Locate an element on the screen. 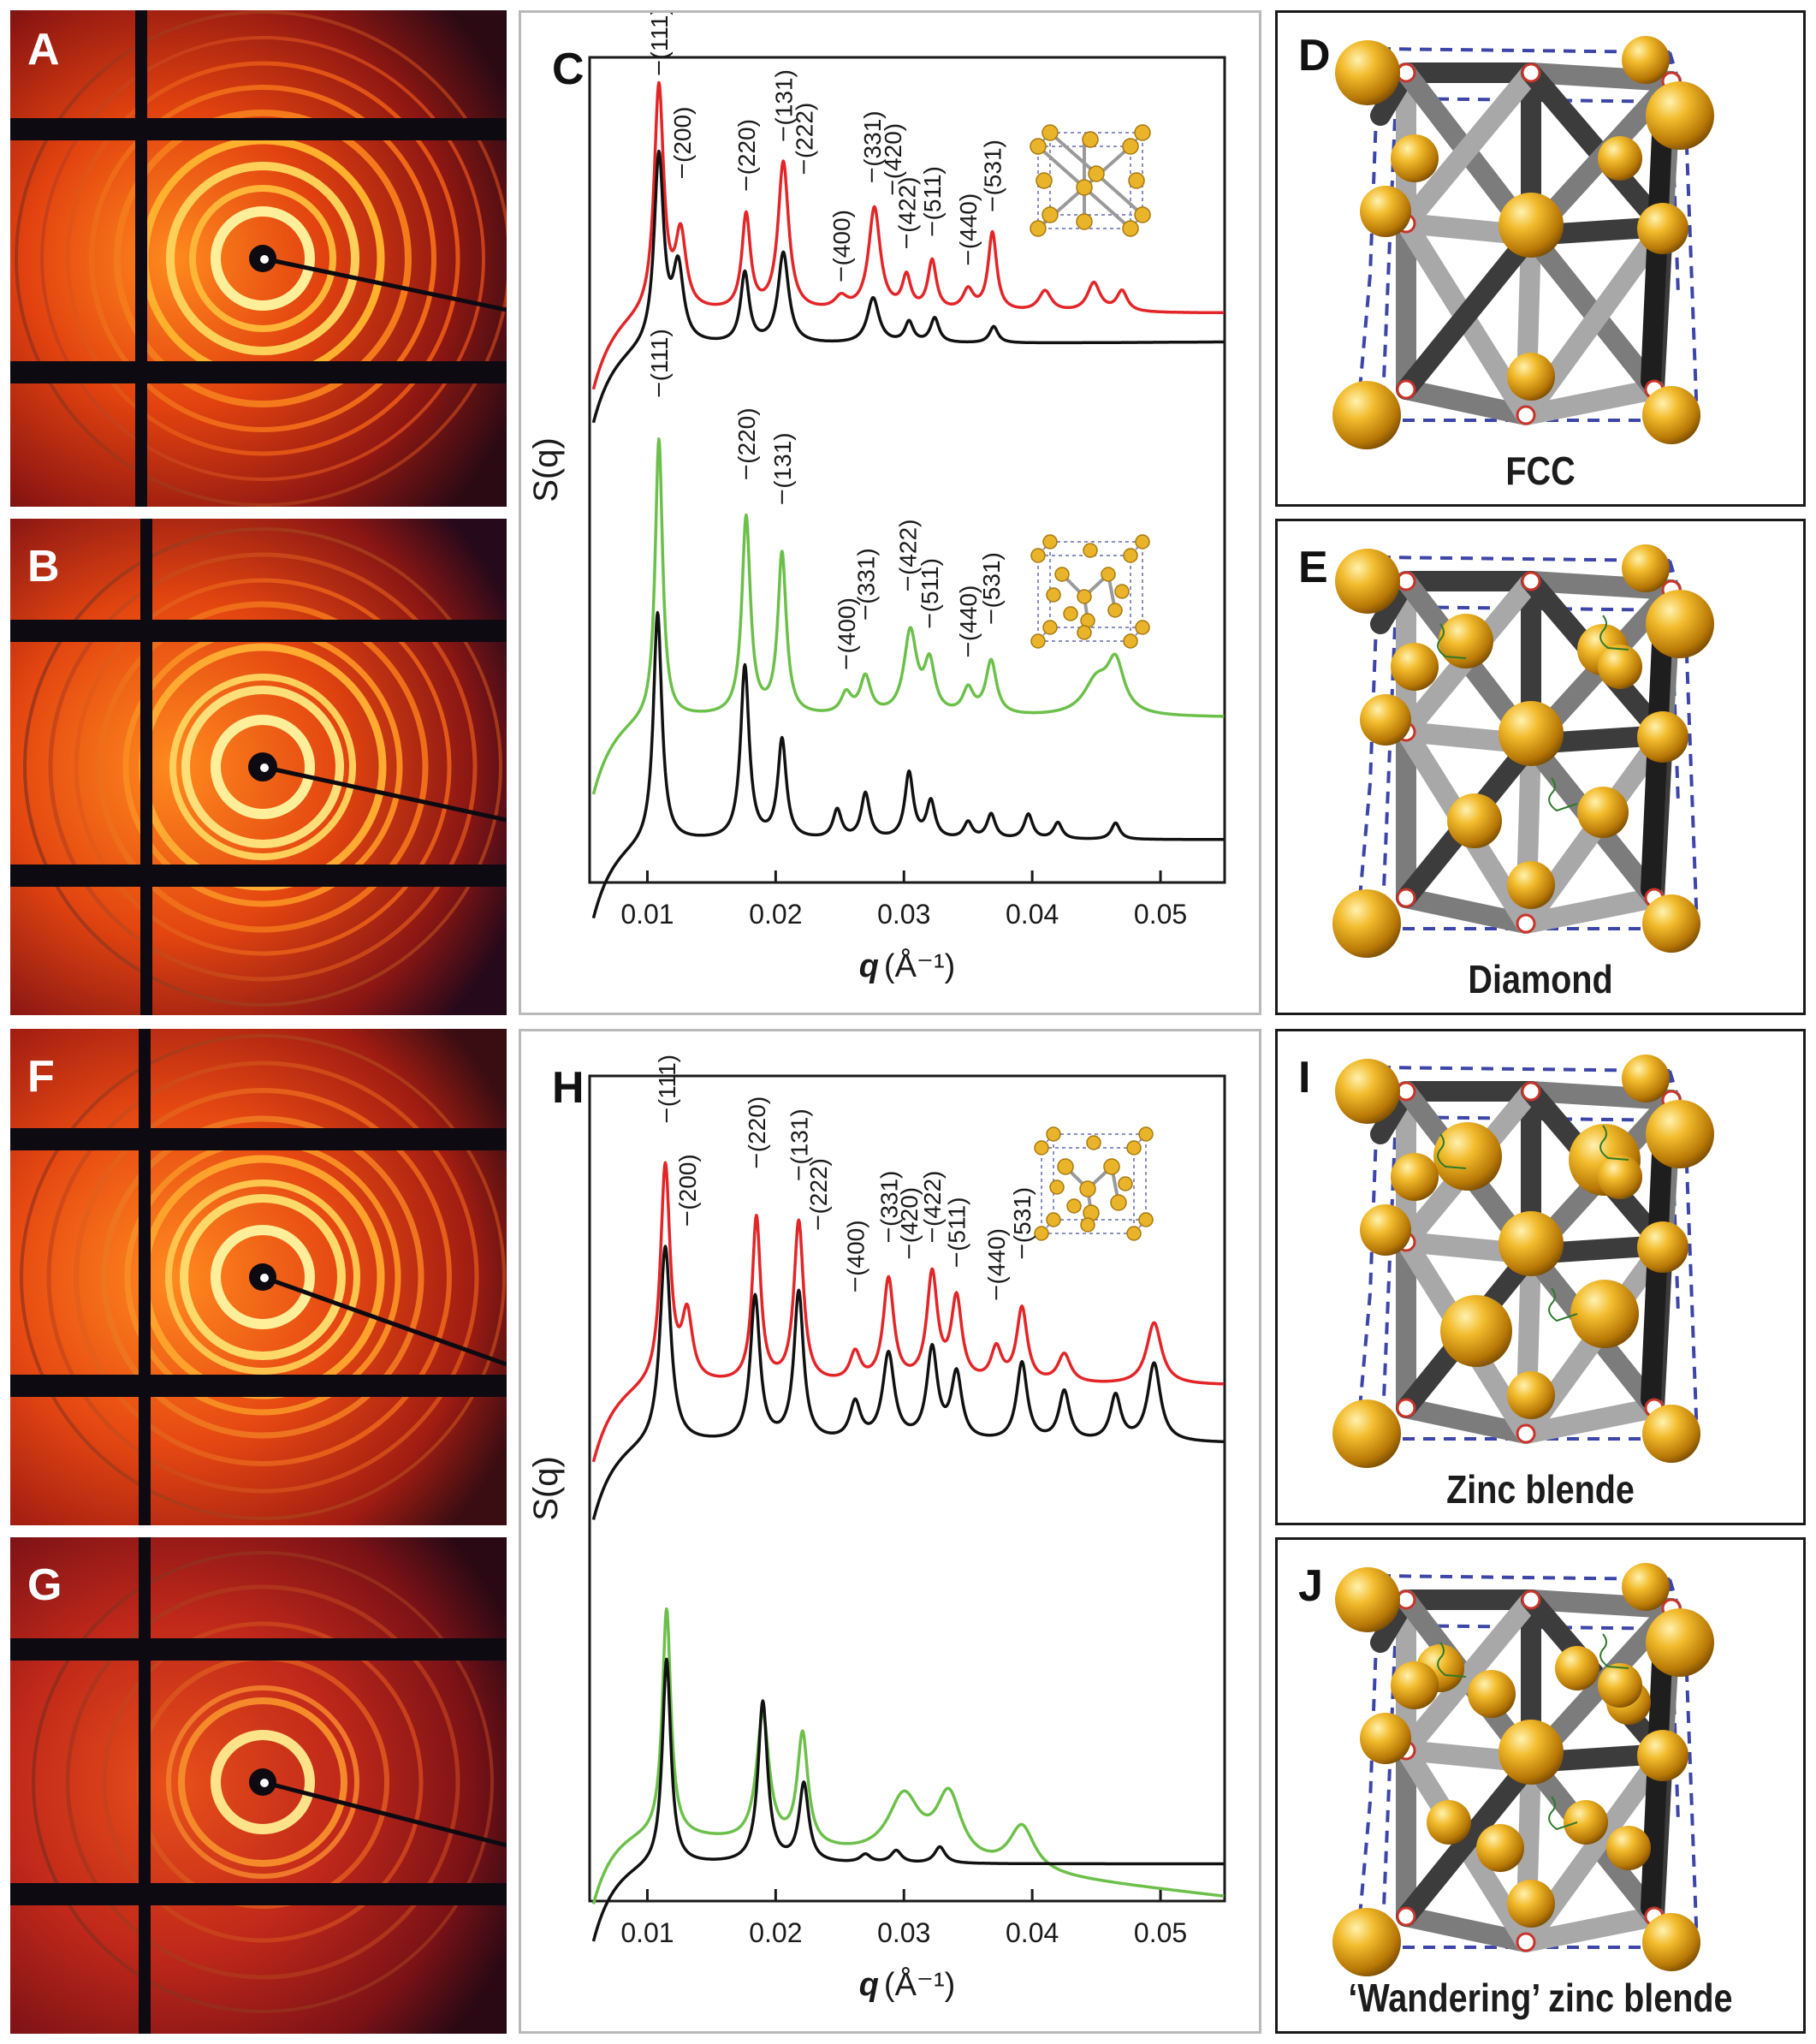 Image resolution: width=1816 pixels, height=2044 pixels. chart-c-plot-frame is located at coordinates (907, 470).